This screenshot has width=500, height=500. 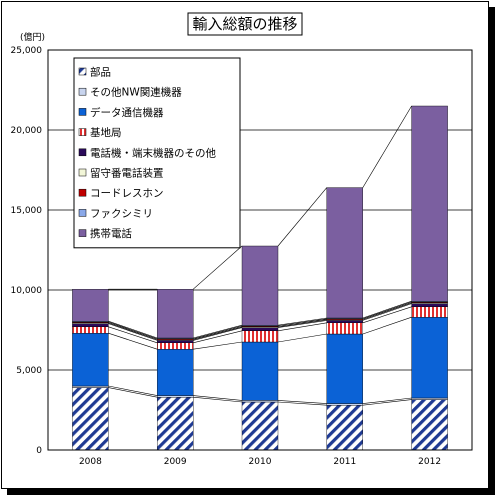 I want to click on legend-box, so click(x=157, y=153).